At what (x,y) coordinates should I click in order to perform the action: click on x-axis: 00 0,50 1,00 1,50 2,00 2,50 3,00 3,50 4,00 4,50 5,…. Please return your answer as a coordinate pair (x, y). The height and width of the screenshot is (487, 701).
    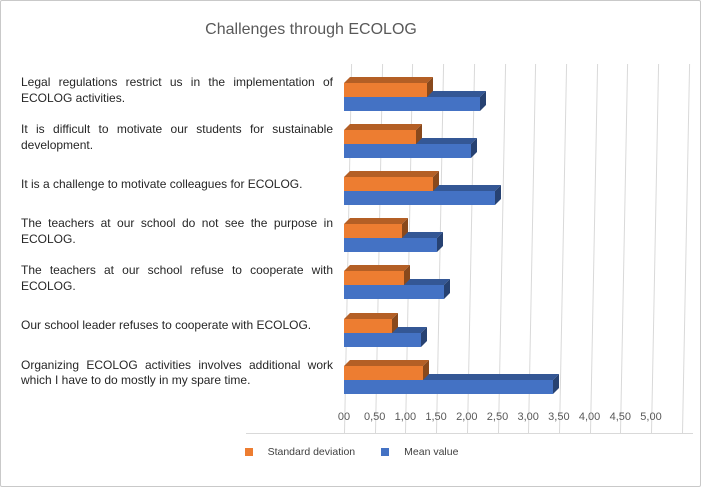
    Looking at the image, I should click on (350, 419).